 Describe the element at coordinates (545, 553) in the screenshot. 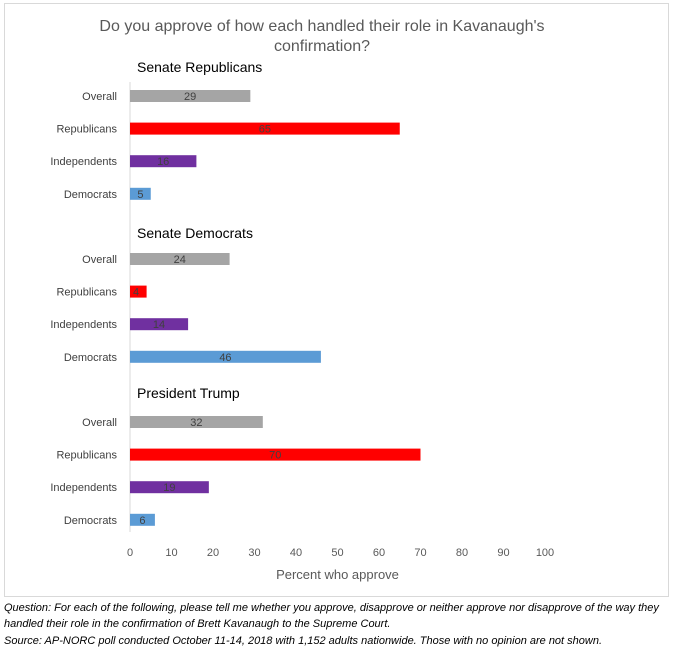

I see `x-tick-label: 100` at that location.